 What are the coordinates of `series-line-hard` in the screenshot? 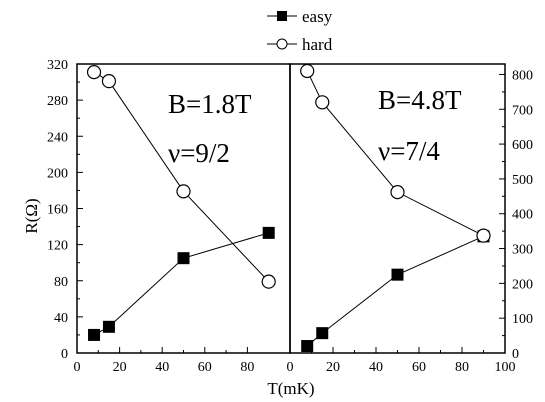 It's located at (395, 153).